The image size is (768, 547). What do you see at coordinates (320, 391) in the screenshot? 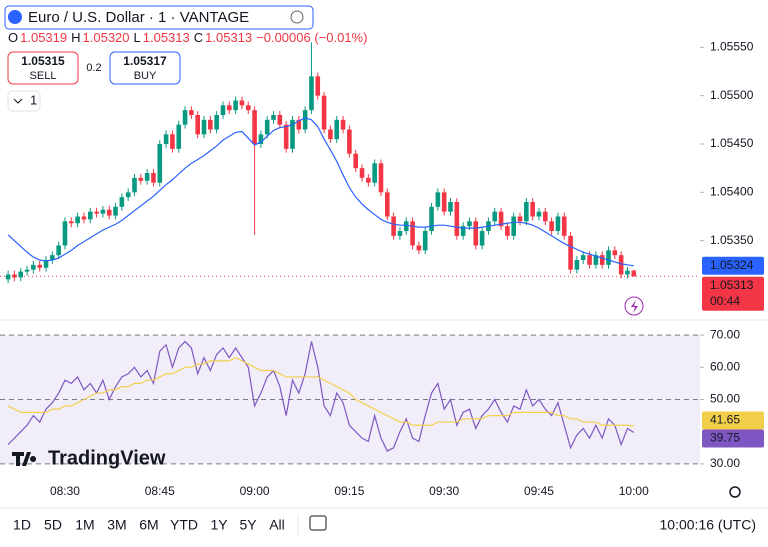
I see `indicator-line` at bounding box center [320, 391].